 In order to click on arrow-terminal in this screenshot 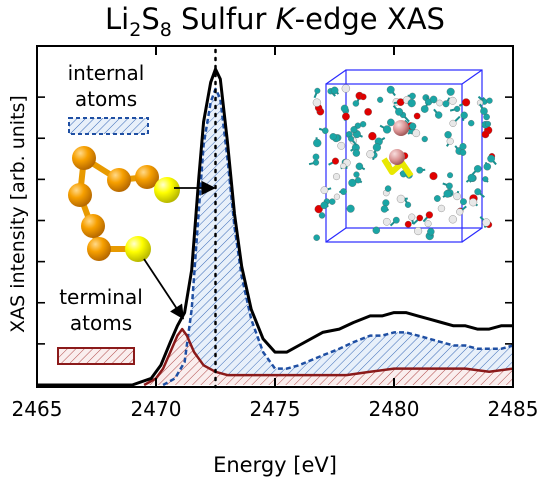, I will do `click(163, 289)`.